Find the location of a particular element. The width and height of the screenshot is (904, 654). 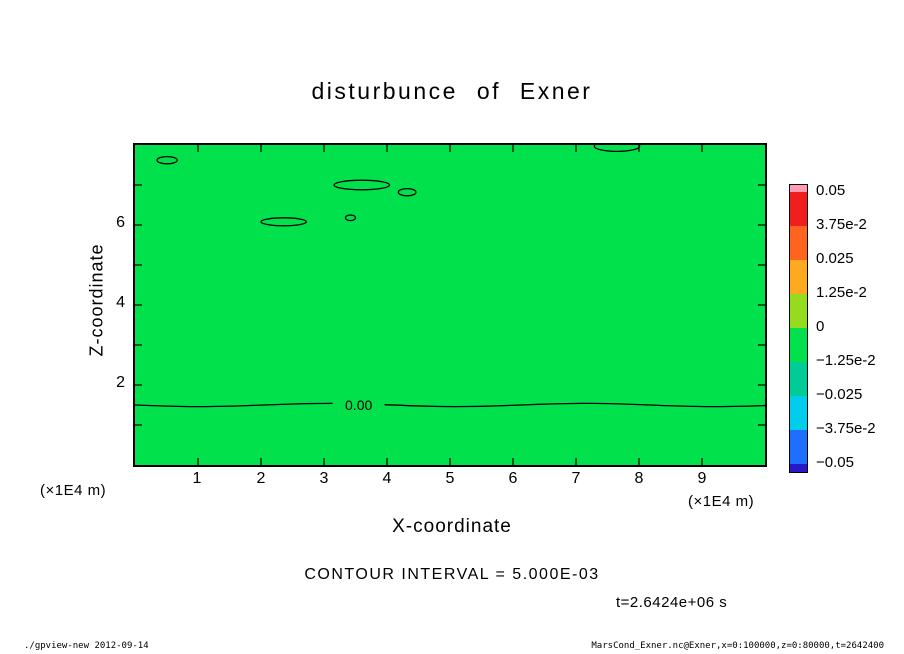

colorbar-label: −0.05 is located at coordinates (835, 462).